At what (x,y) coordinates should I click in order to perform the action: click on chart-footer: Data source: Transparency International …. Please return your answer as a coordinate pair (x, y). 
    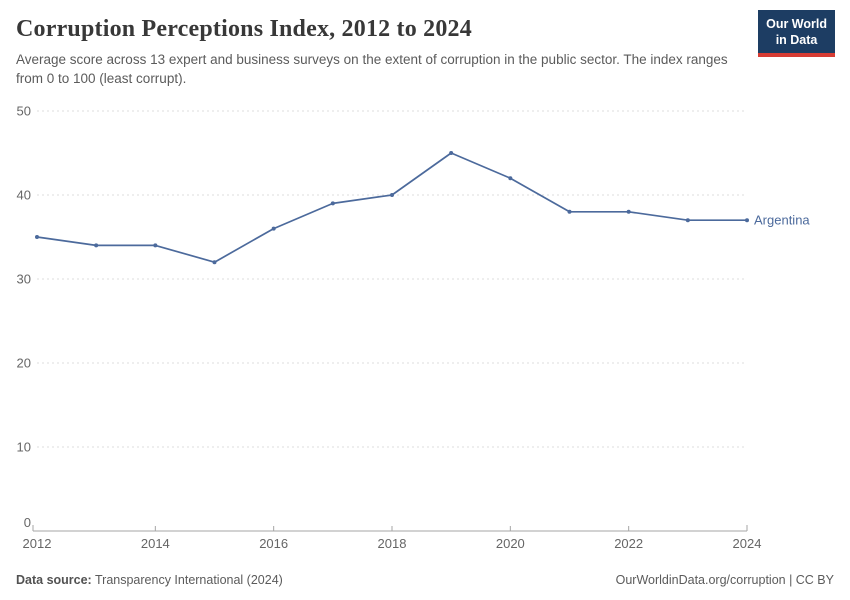
    Looking at the image, I should click on (425, 580).